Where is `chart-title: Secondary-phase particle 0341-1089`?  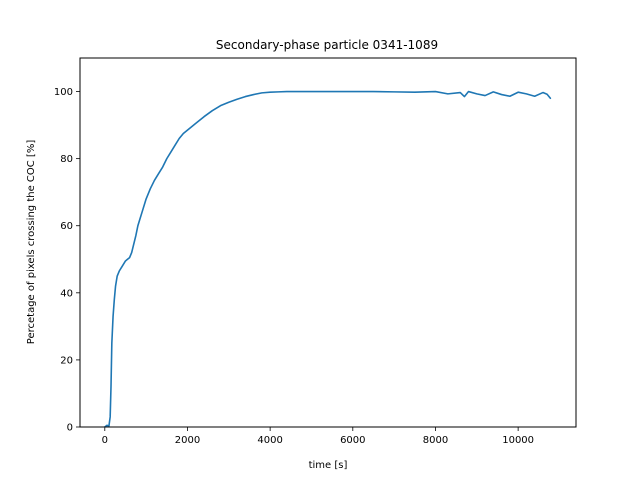
chart-title: Secondary-phase particle 0341-1089 is located at coordinates (327, 45).